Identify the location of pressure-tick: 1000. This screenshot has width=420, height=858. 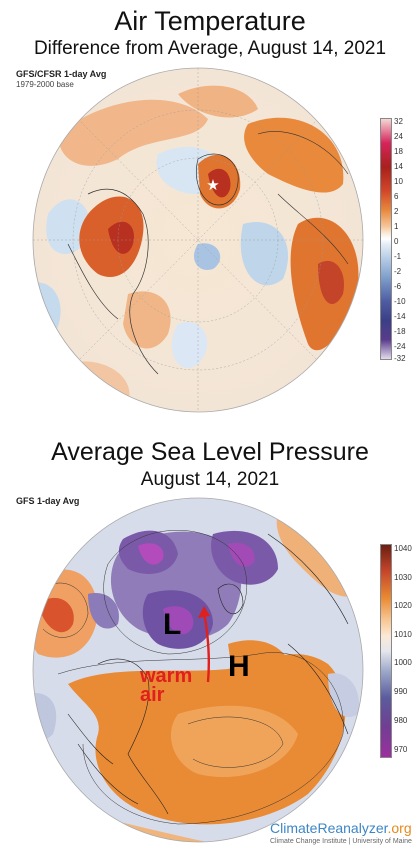
(403, 662).